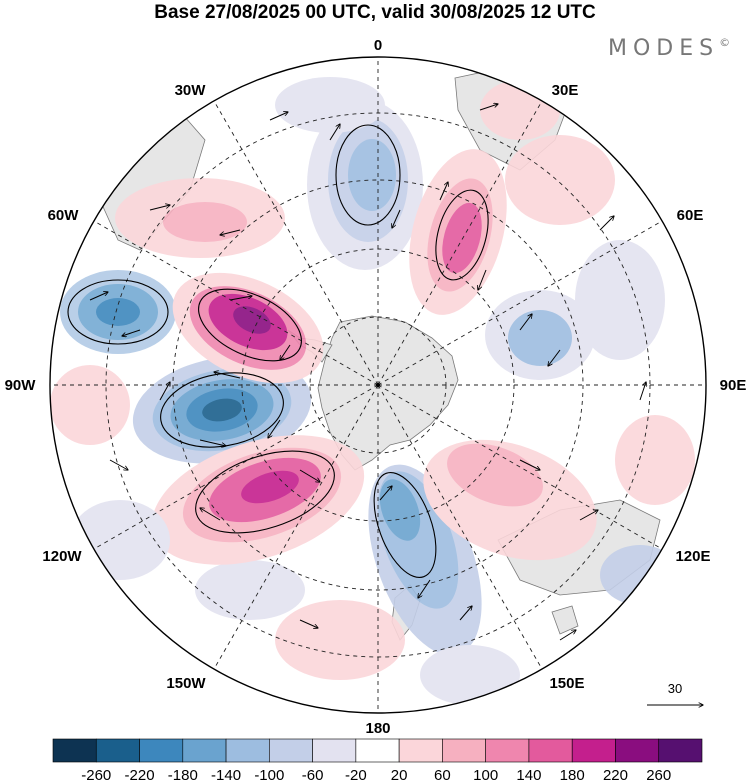  I want to click on south-pole-marker, so click(378, 385).